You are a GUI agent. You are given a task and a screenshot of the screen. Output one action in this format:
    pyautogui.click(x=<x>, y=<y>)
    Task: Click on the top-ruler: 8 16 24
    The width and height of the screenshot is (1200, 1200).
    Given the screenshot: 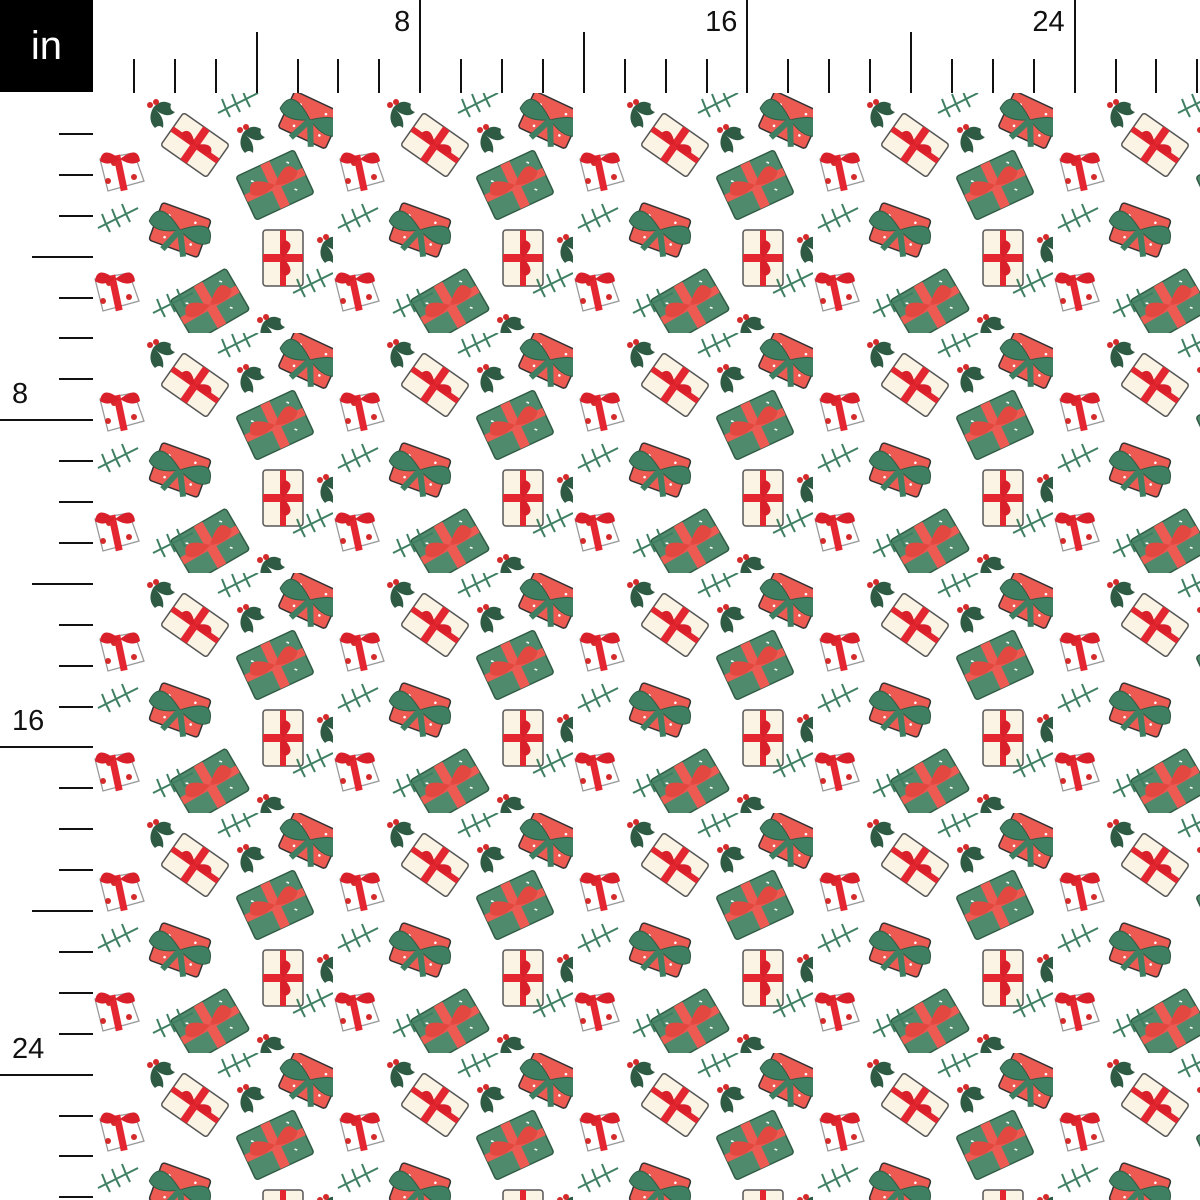 What is the action you would take?
    pyautogui.click(x=646, y=46)
    